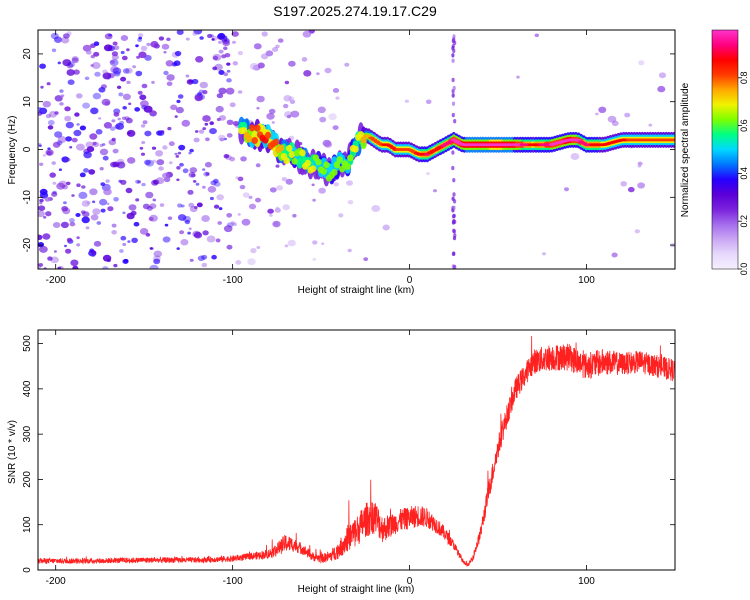 This screenshot has height=600, width=750. I want to click on spectrogram-streak, so click(454, 221).